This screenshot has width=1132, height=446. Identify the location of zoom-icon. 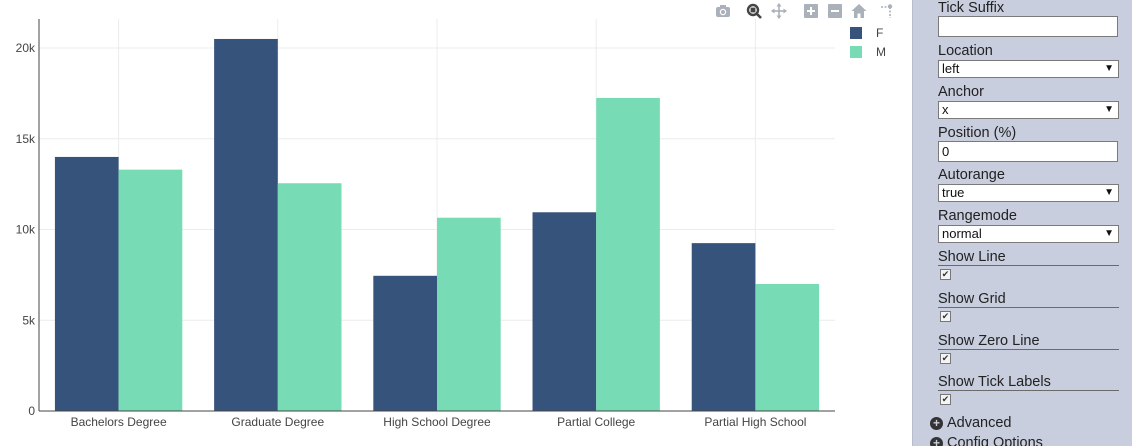
(754, 11).